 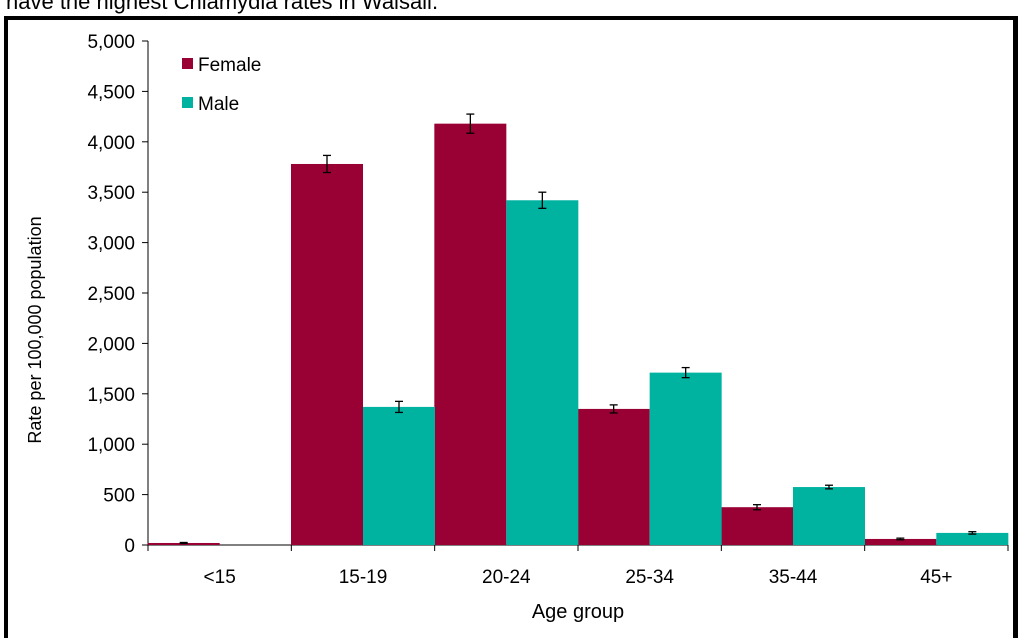 I want to click on y-tick-label: 3,500, so click(x=111, y=193).